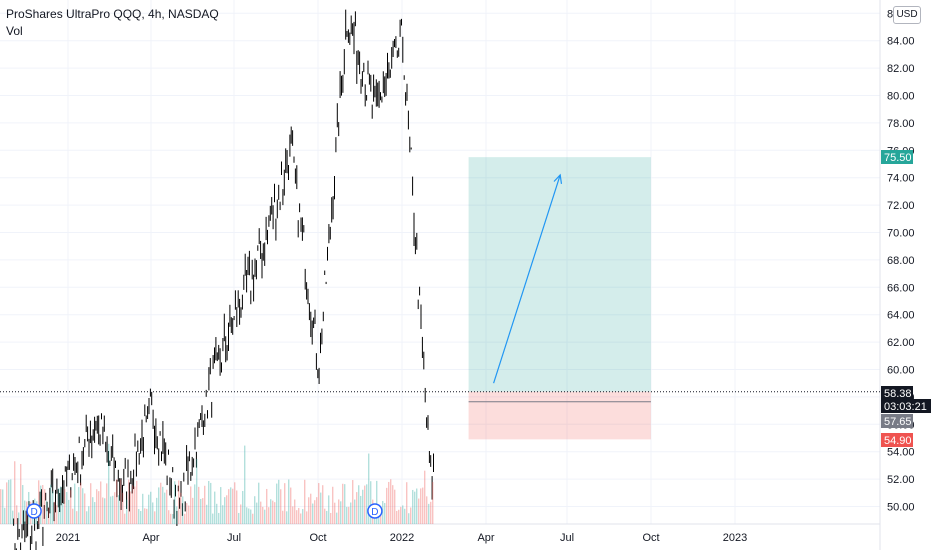  What do you see at coordinates (567, 538) in the screenshot?
I see `x-tick-label: Jul` at bounding box center [567, 538].